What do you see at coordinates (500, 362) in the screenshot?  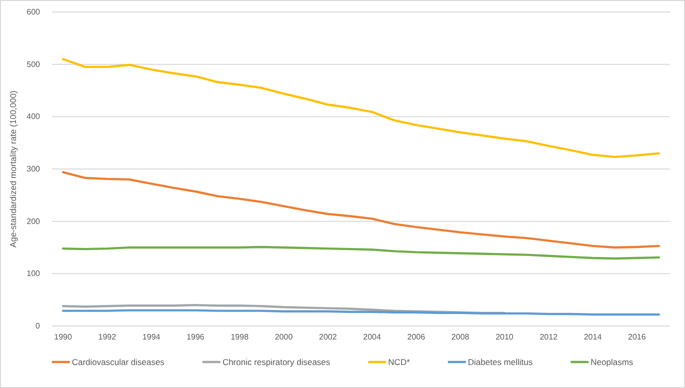 I see `legend-label: Diabetes mellitus` at bounding box center [500, 362].